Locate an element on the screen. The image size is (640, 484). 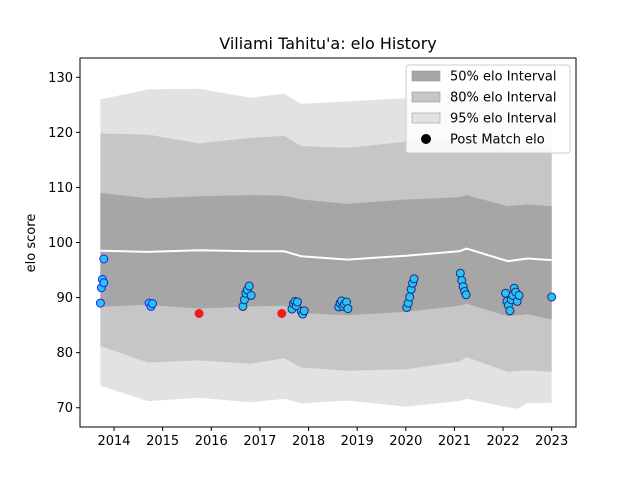
y-tick-label: 110 is located at coordinates (60, 188).